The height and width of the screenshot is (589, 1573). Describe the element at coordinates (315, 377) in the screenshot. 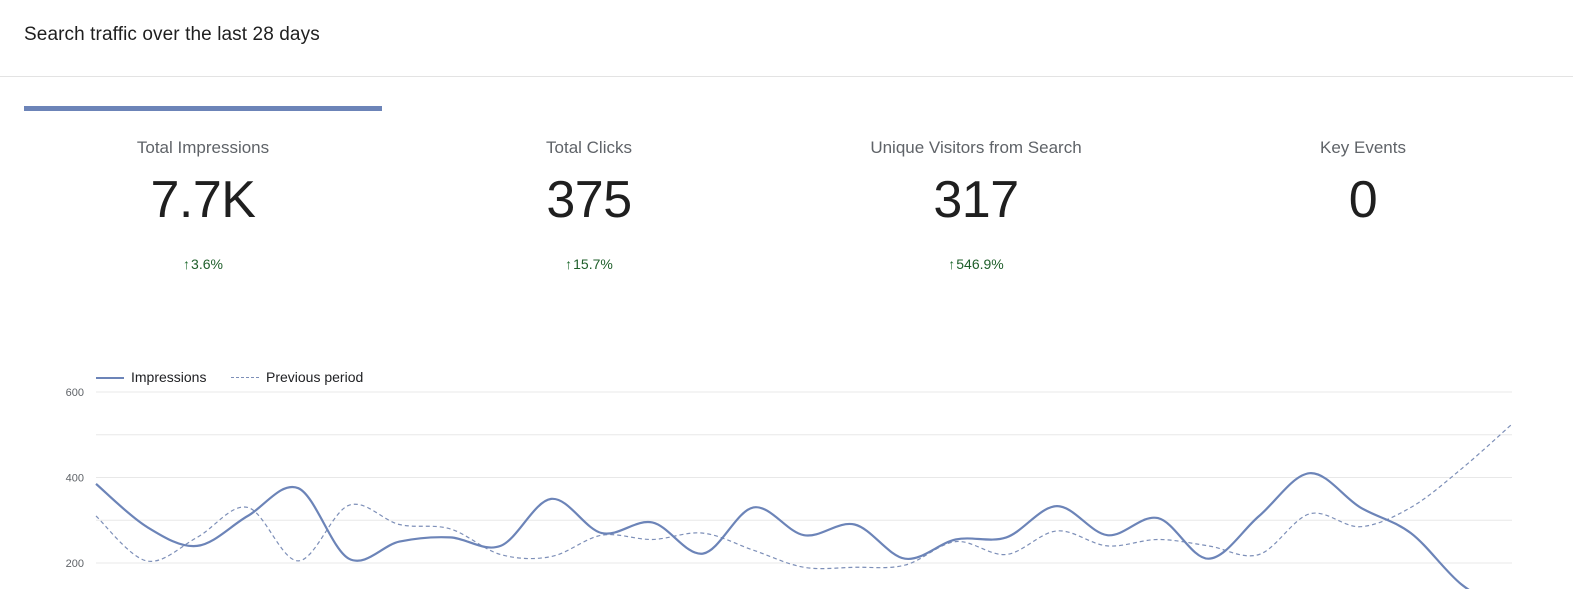

I see `legend-label: Previous period` at that location.